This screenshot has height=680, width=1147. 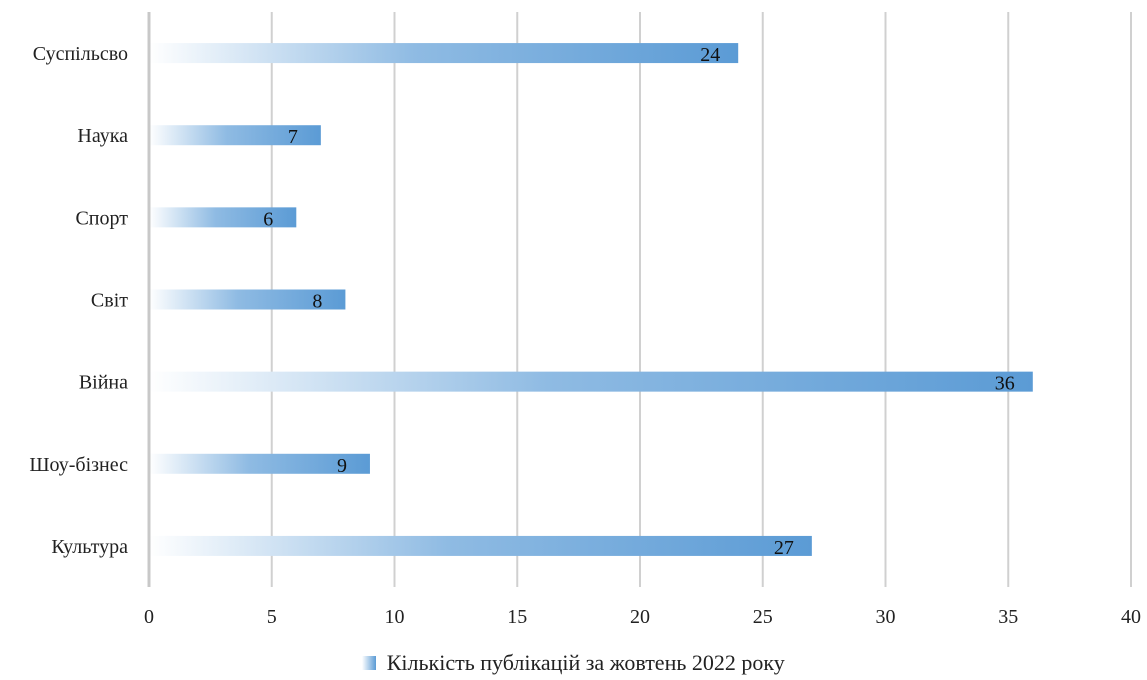 What do you see at coordinates (89, 547) in the screenshot?
I see `y-category-label: Культура` at bounding box center [89, 547].